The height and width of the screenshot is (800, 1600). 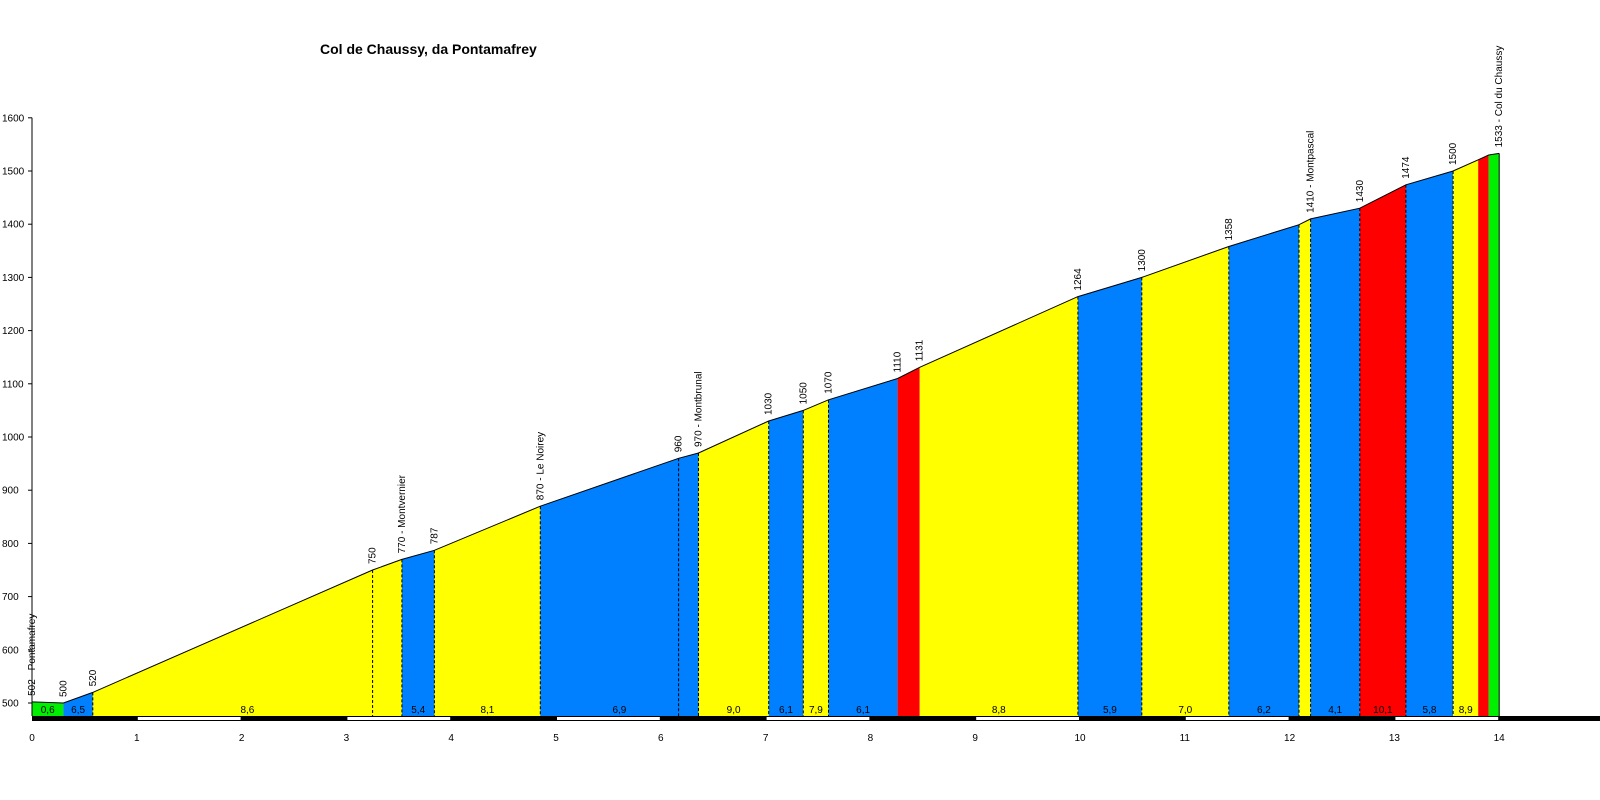 I want to click on chart-title: Col de Chaussy, da Pontamafrey, so click(x=428, y=49).